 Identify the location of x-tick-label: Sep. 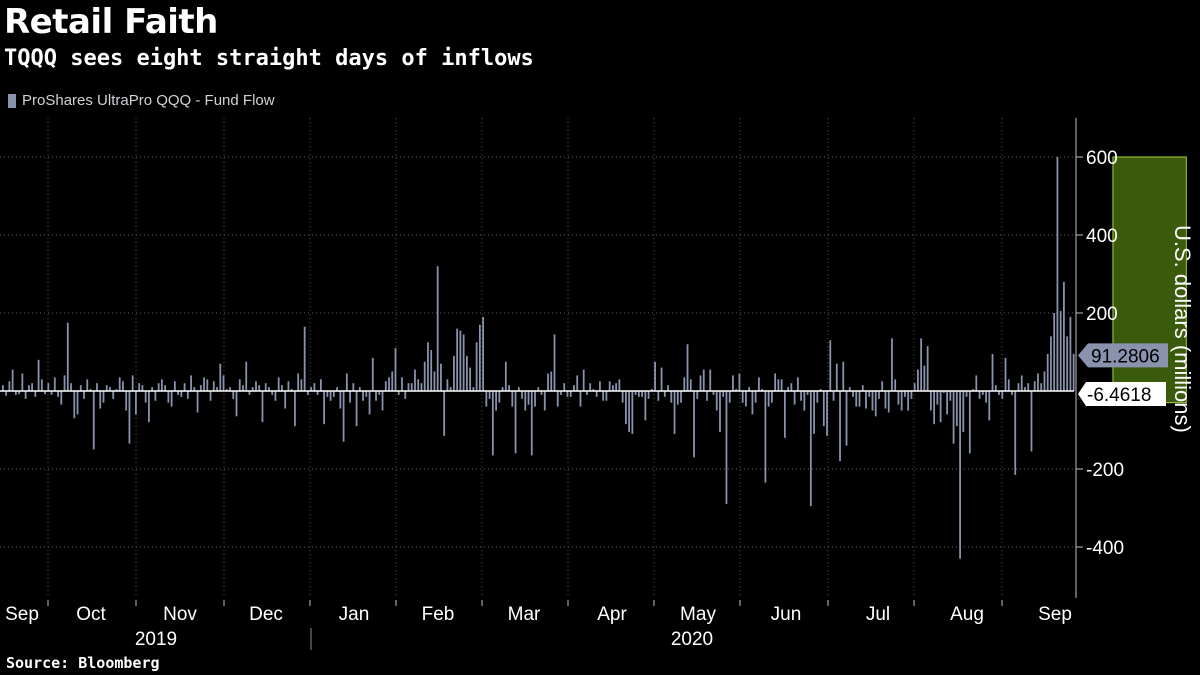
(1055, 614).